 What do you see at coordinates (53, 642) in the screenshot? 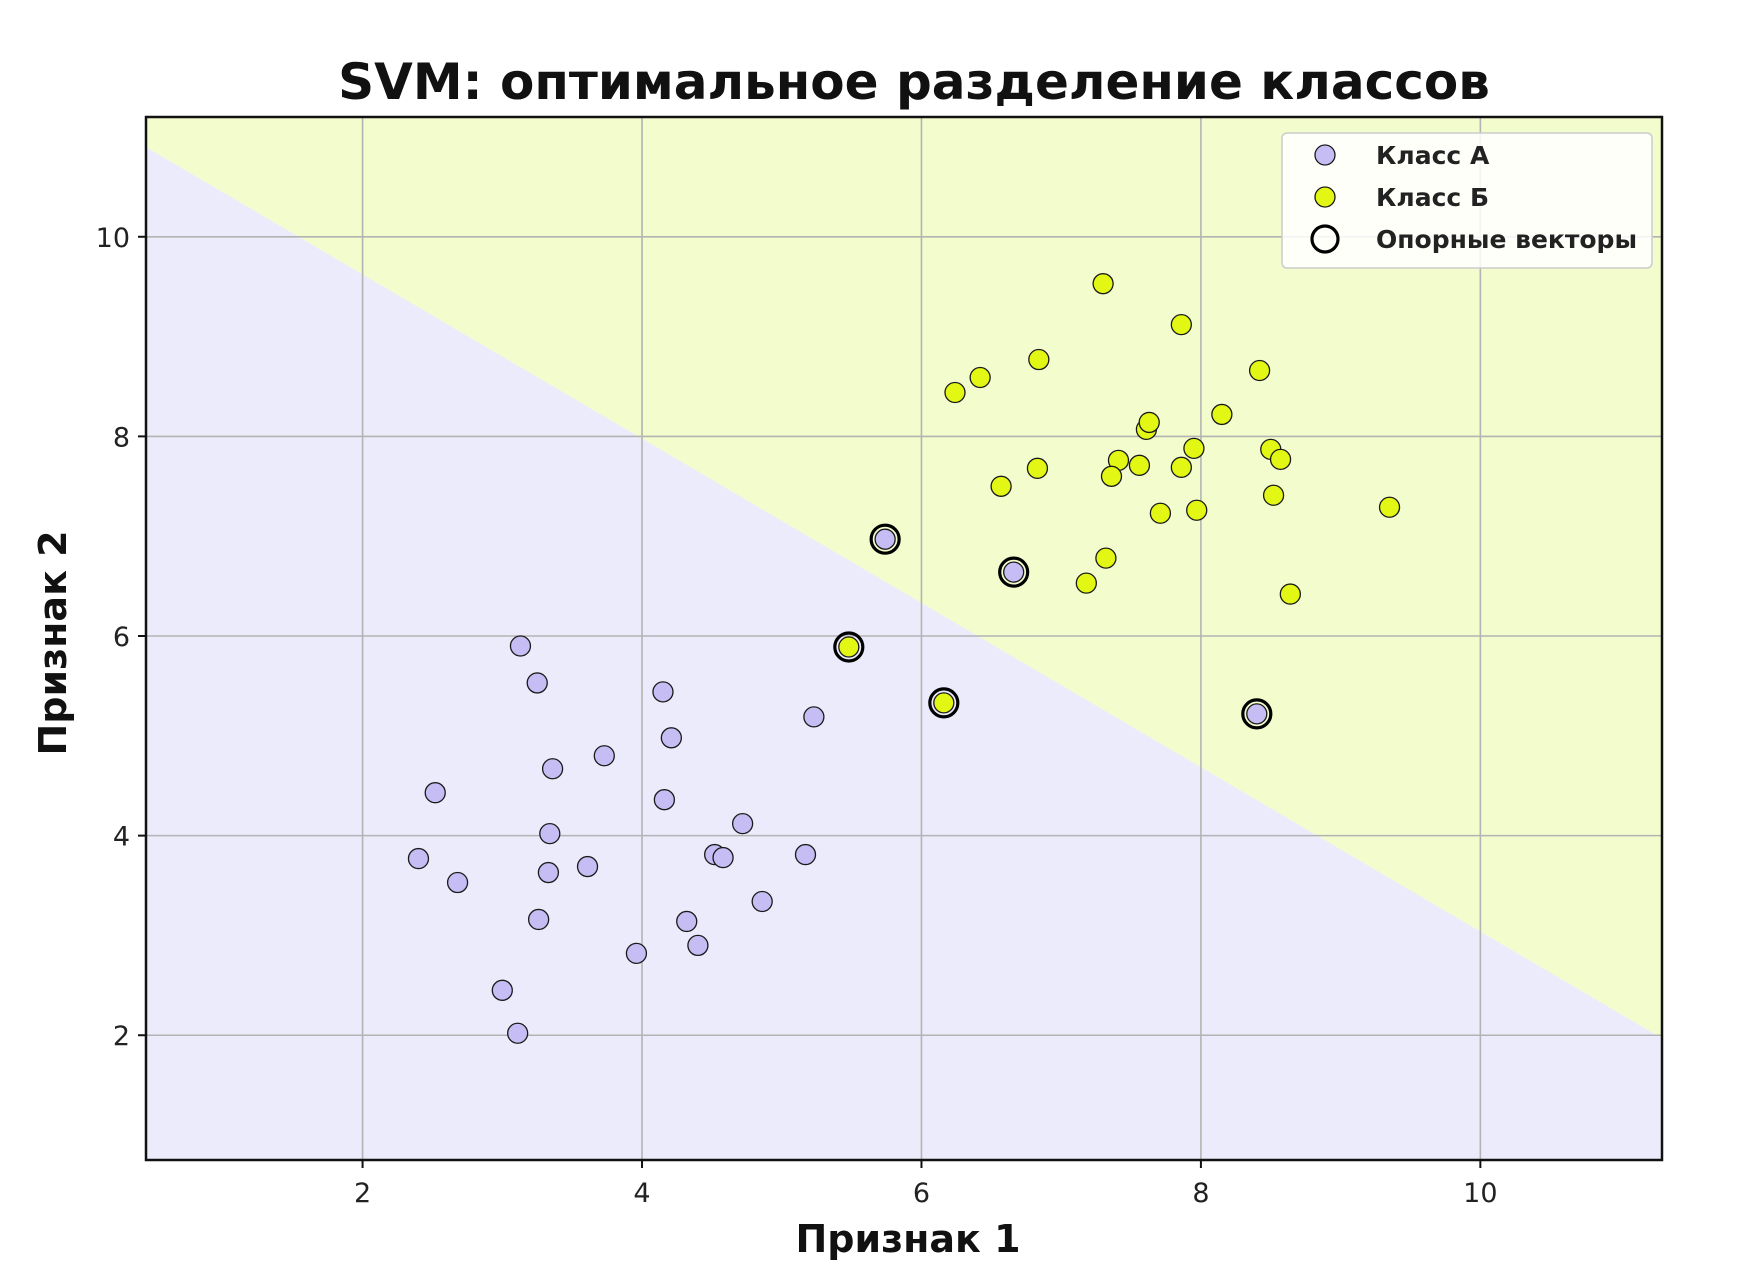
I see `y-axis-label: Признак 2` at bounding box center [53, 642].